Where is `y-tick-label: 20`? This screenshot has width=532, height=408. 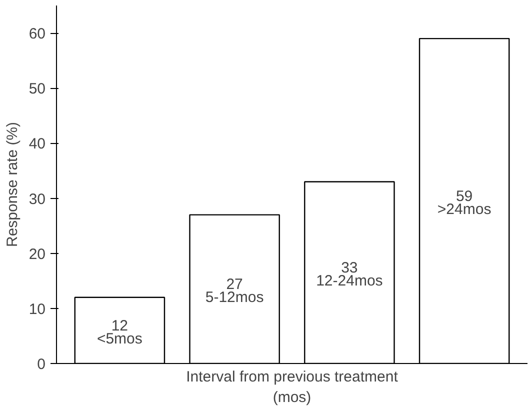 y-tick-label: 20 is located at coordinates (37, 254).